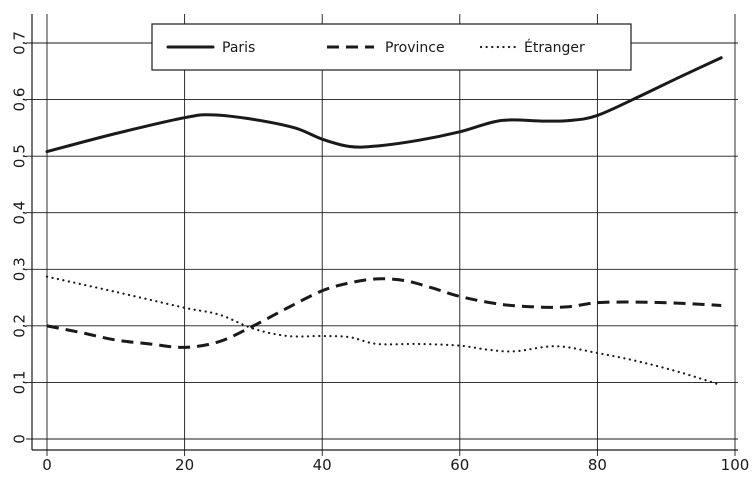  I want to click on legend: Paris Province Étranger, so click(391, 47).